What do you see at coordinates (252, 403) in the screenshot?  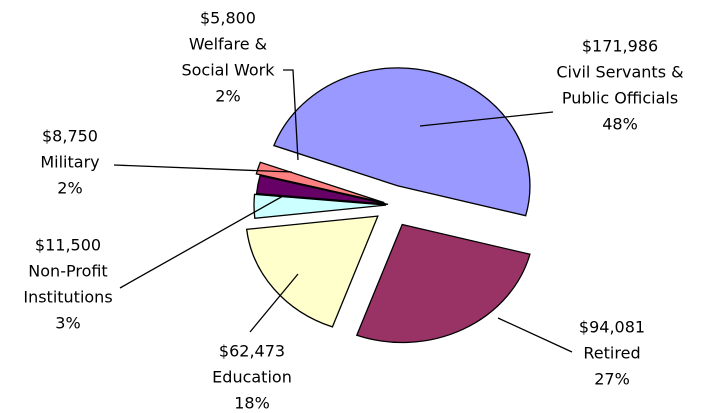 I see `slice-percent: 18%` at bounding box center [252, 403].